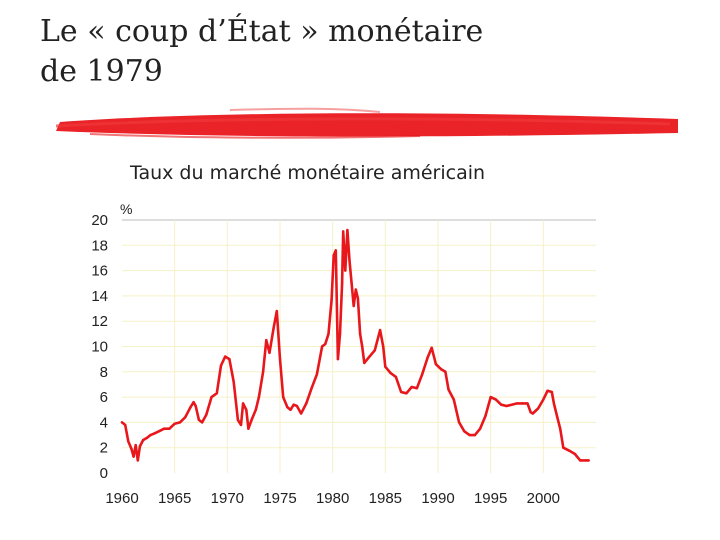 This screenshot has width=720, height=540. I want to click on y-tick-label: 8, so click(104, 372).